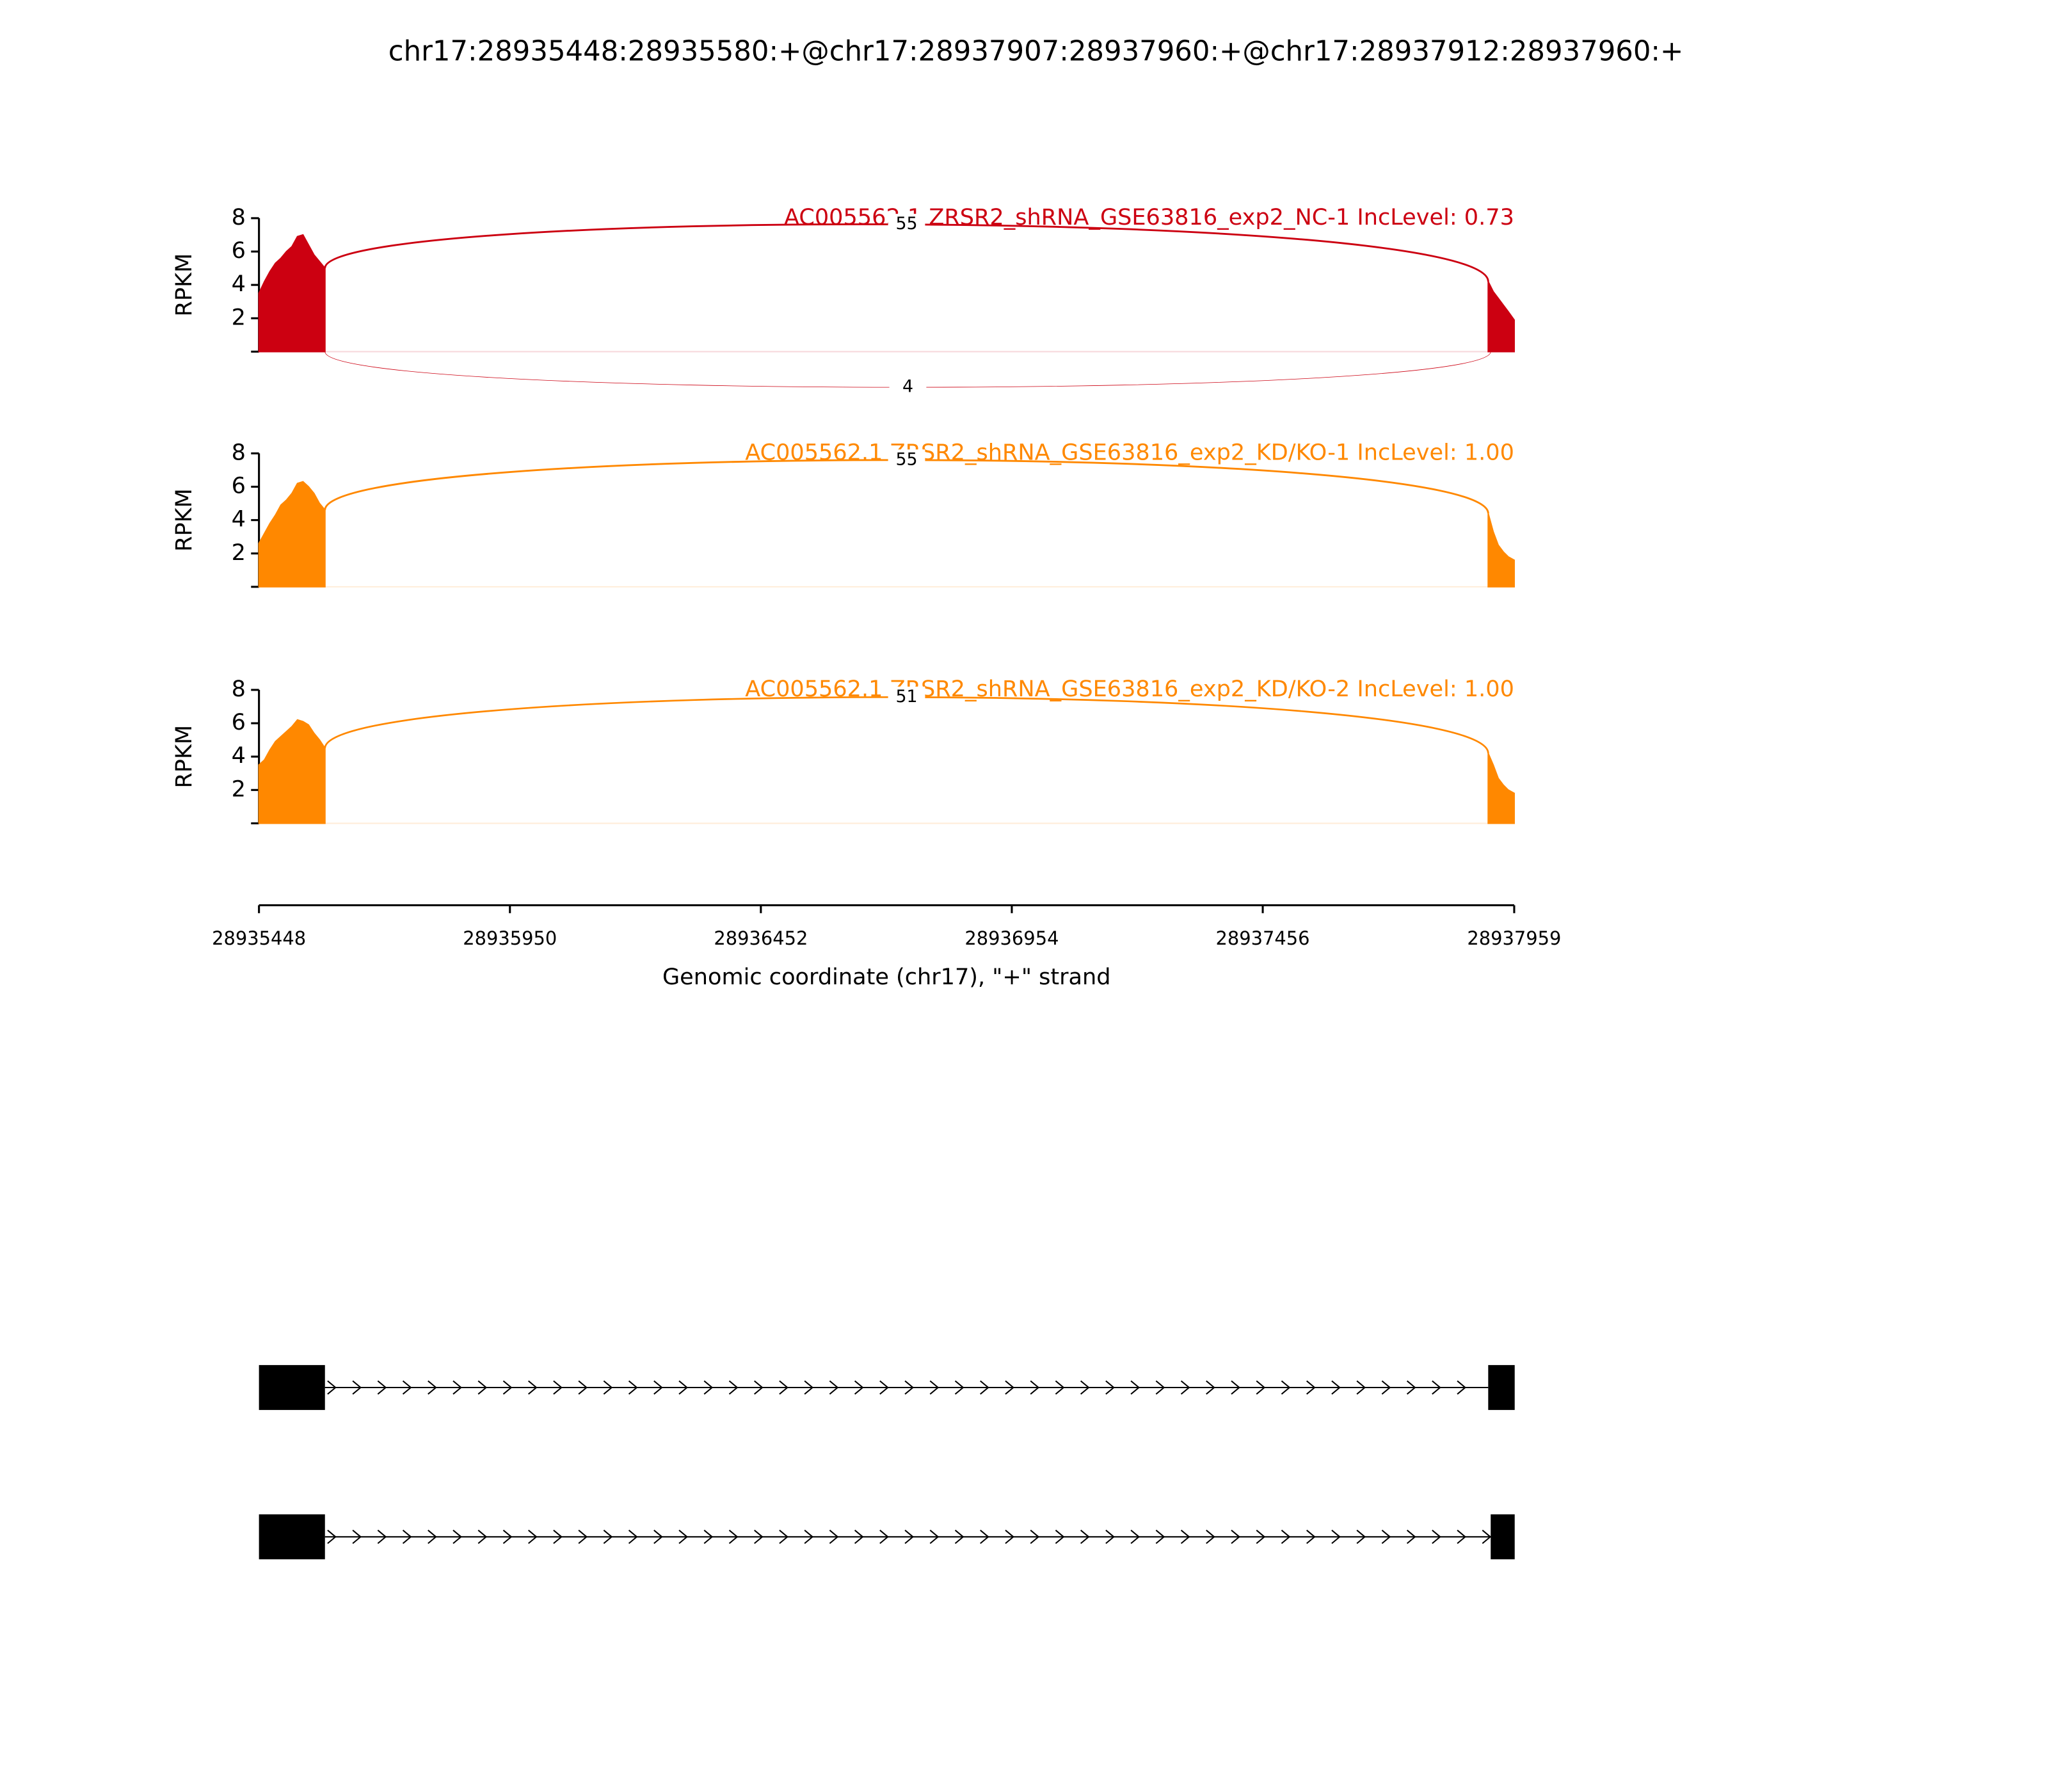  I want to click on y-tick-label: 2, so click(239, 789).